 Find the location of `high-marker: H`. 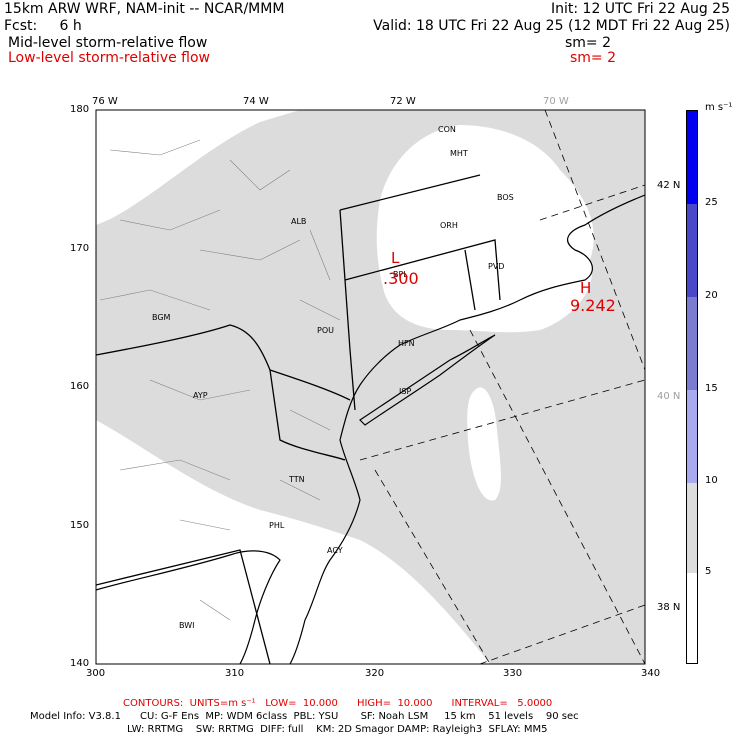

high-marker: H is located at coordinates (586, 288).